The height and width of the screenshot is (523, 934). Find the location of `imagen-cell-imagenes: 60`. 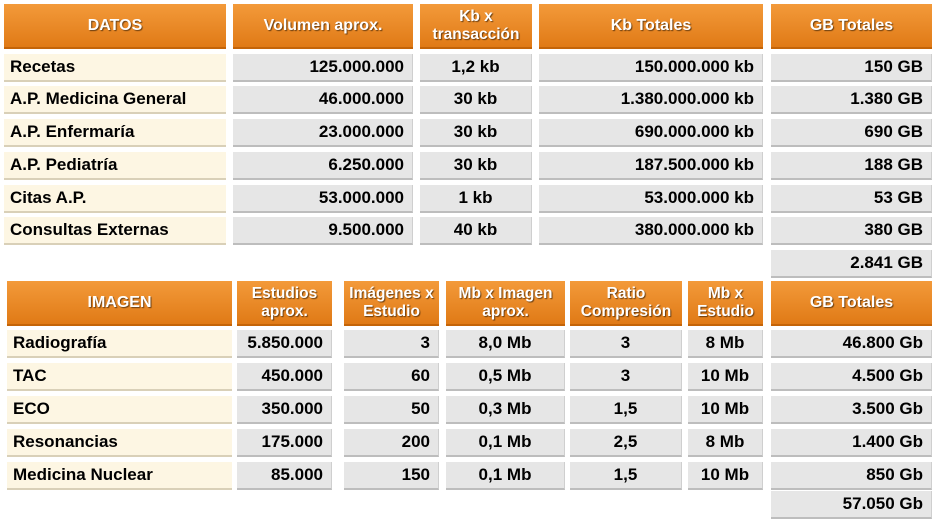

imagen-cell-imagenes: 60 is located at coordinates (391, 377).